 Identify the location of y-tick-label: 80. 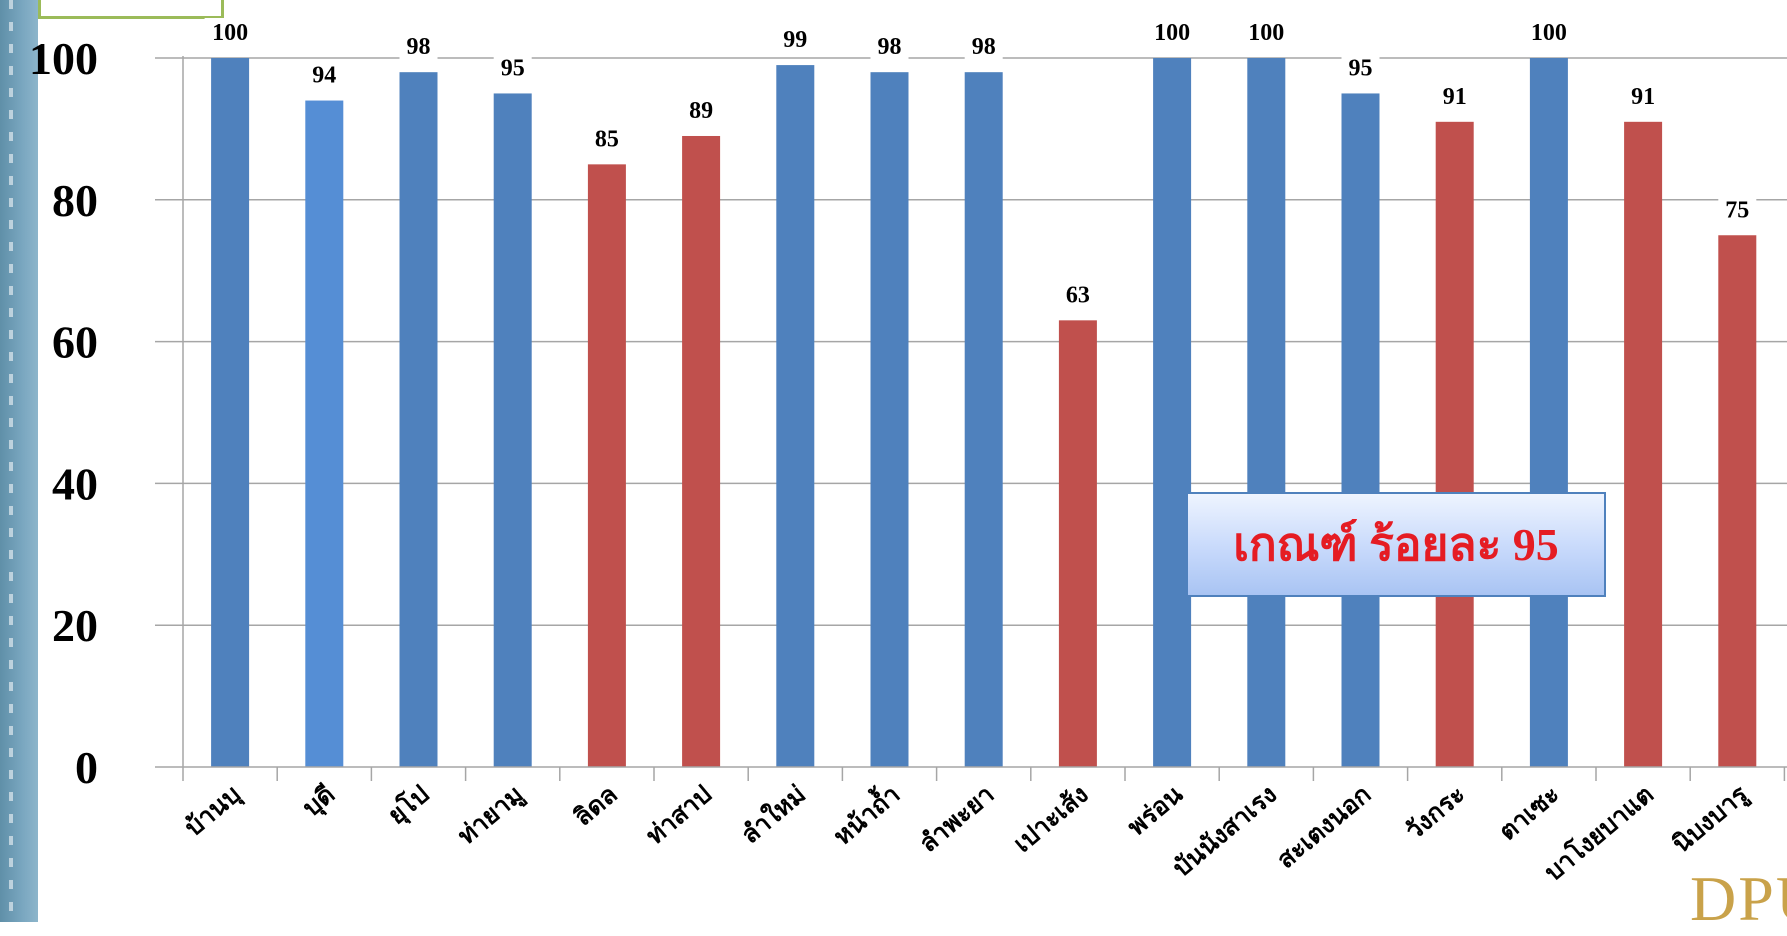
(75, 200).